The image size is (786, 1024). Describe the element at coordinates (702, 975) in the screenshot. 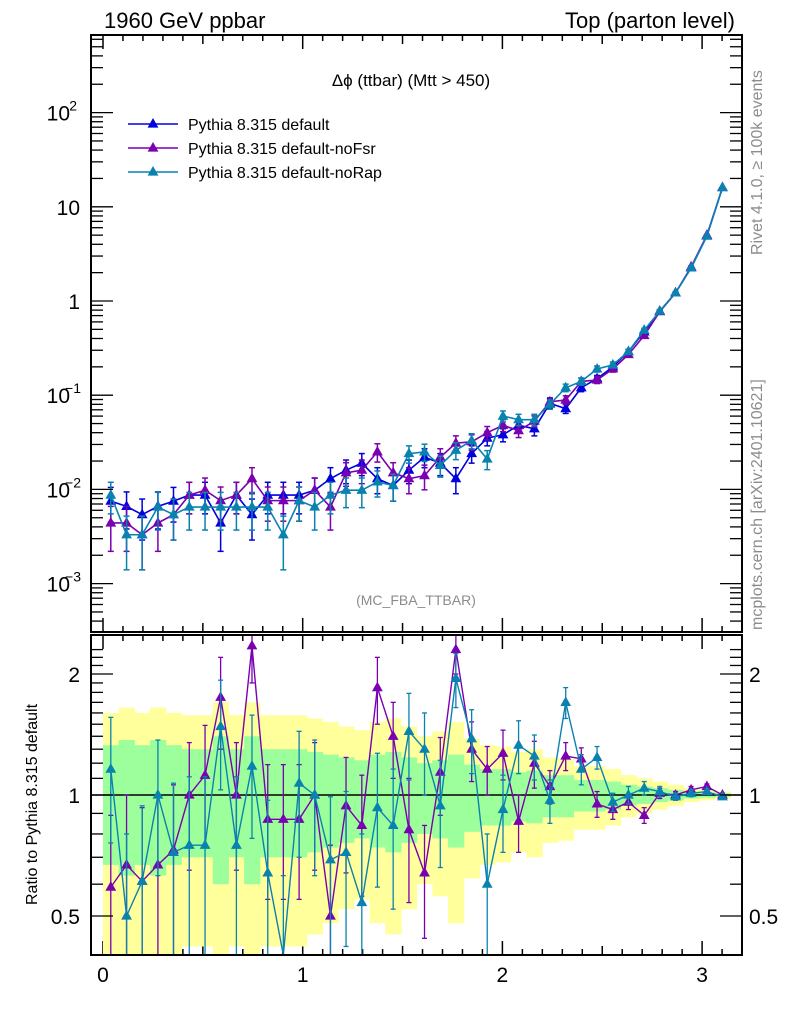

I see `x-tick-label: 3` at that location.